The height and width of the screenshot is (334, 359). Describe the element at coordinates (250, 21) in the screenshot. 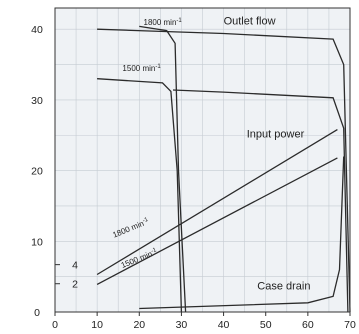

I see `chart-annotation: Outlet flow` at that location.